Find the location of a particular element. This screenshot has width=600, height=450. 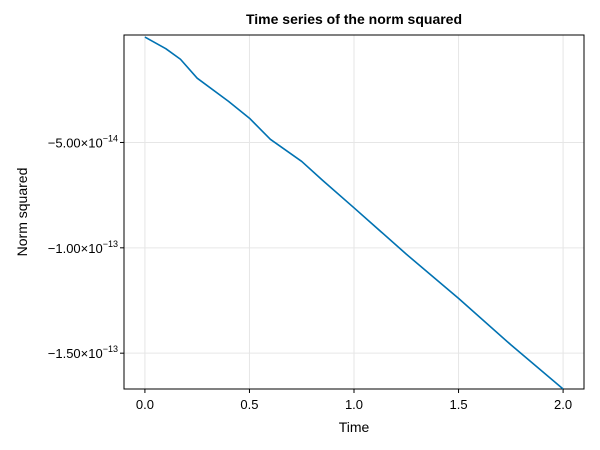

x-ticks: 0.0 0.5 1.0 1.5 2.0 is located at coordinates (354, 400).